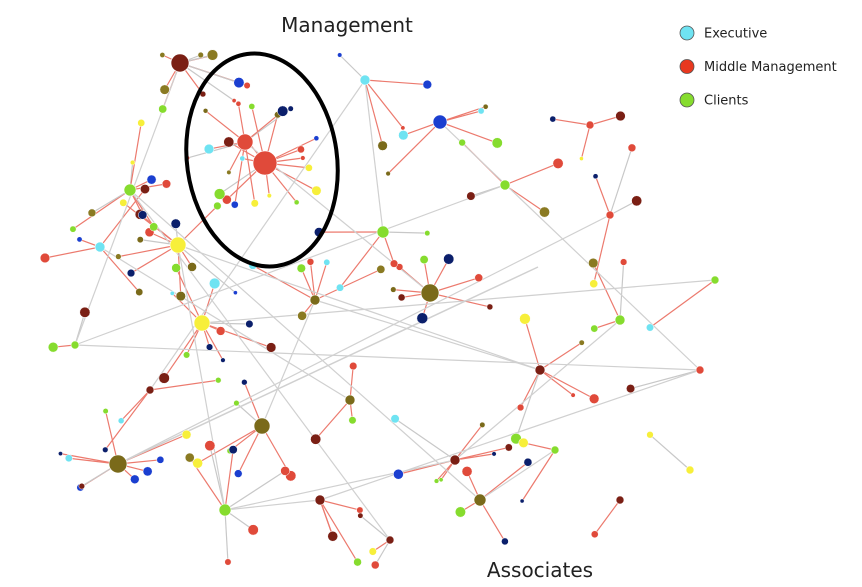 This screenshot has width=862, height=587. What do you see at coordinates (347, 25) in the screenshot?
I see `top-label: Management` at bounding box center [347, 25].